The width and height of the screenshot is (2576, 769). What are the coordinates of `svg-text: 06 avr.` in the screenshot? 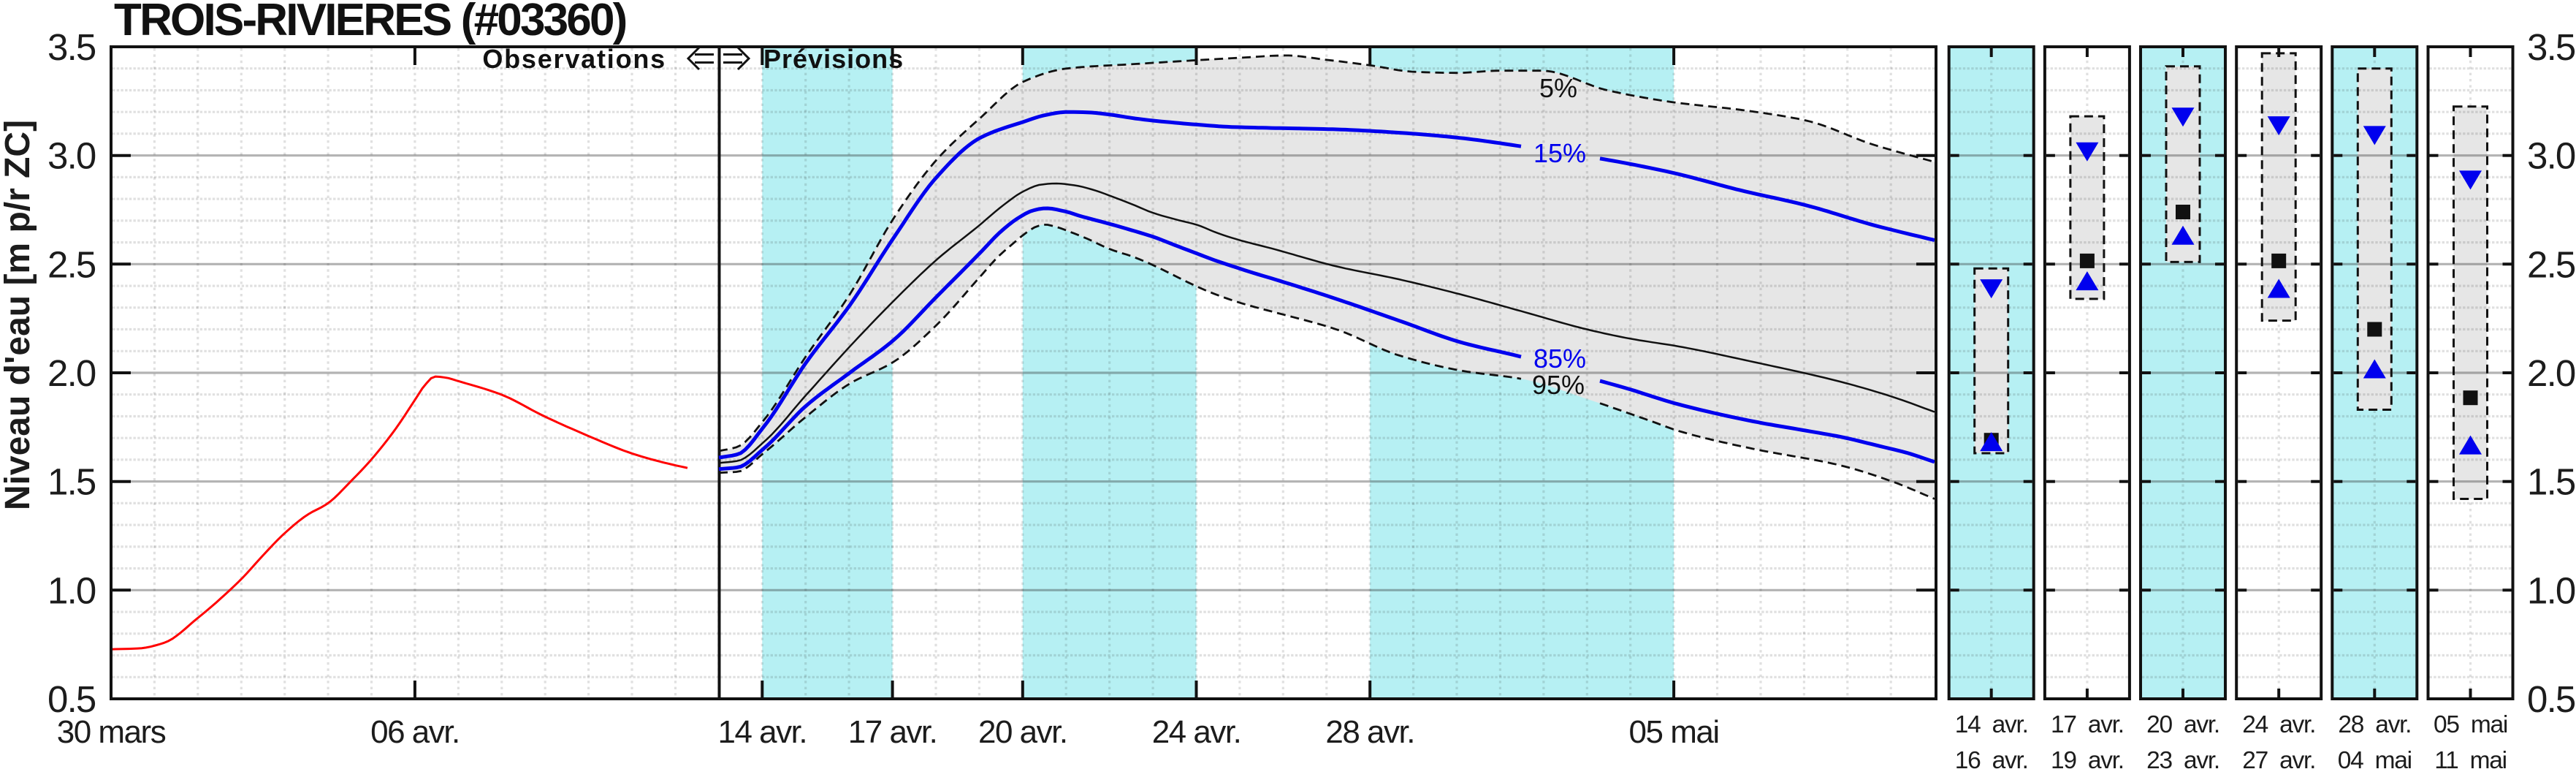 It's located at (415, 732).